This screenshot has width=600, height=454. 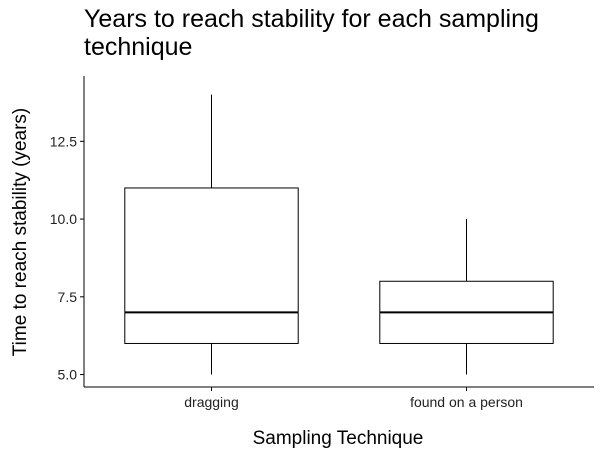 I want to click on x-axis-ticks: dragging found on a person, so click(x=353, y=398).